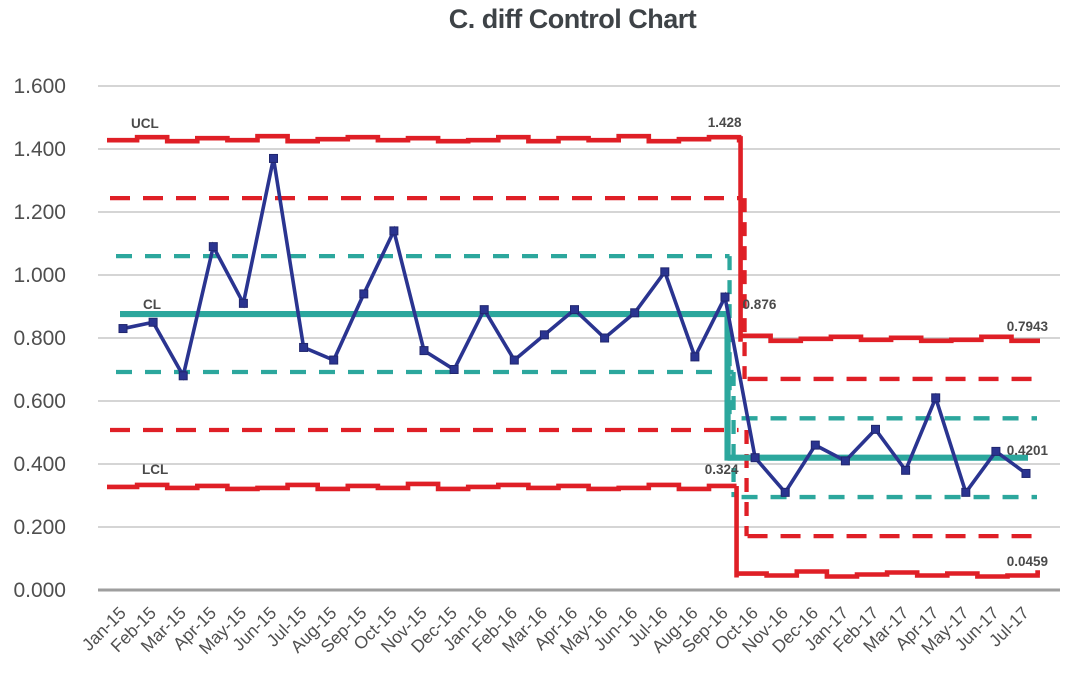 The image size is (1068, 687). I want to click on y-tick-label: 1.000, so click(39, 275).